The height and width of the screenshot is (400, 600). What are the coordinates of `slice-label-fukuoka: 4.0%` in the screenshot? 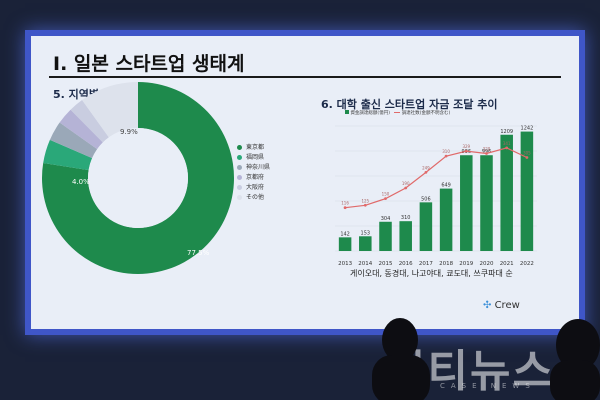 It's located at (81, 182).